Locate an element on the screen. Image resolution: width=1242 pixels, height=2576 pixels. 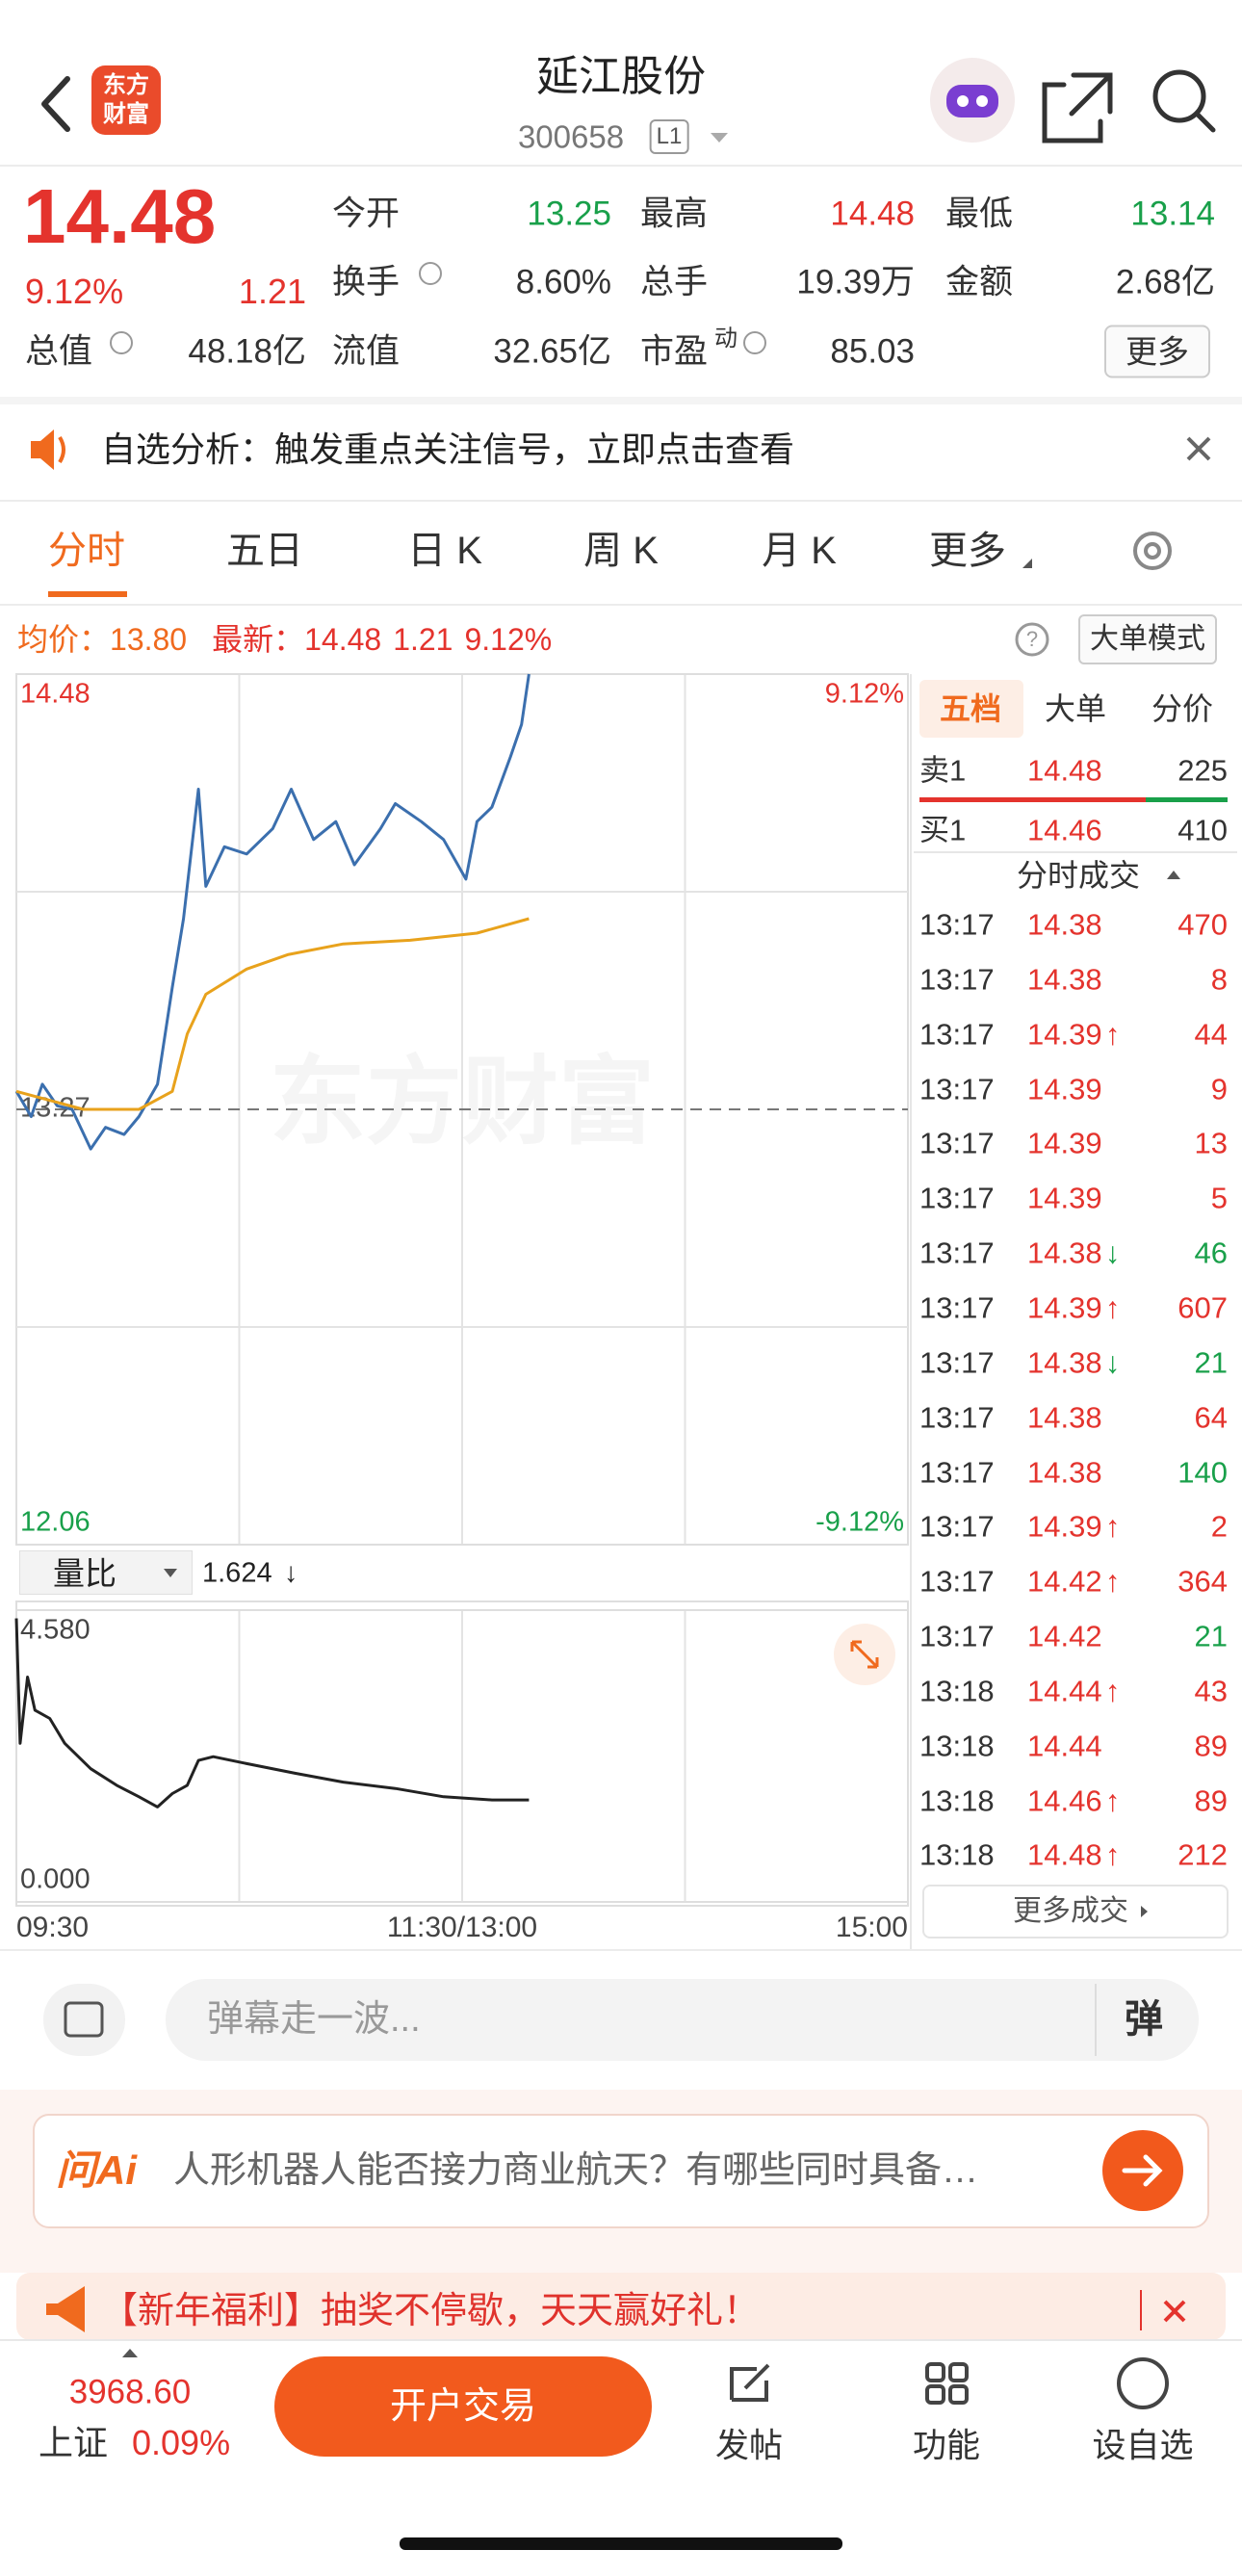
comment-input is located at coordinates (682, 2020).